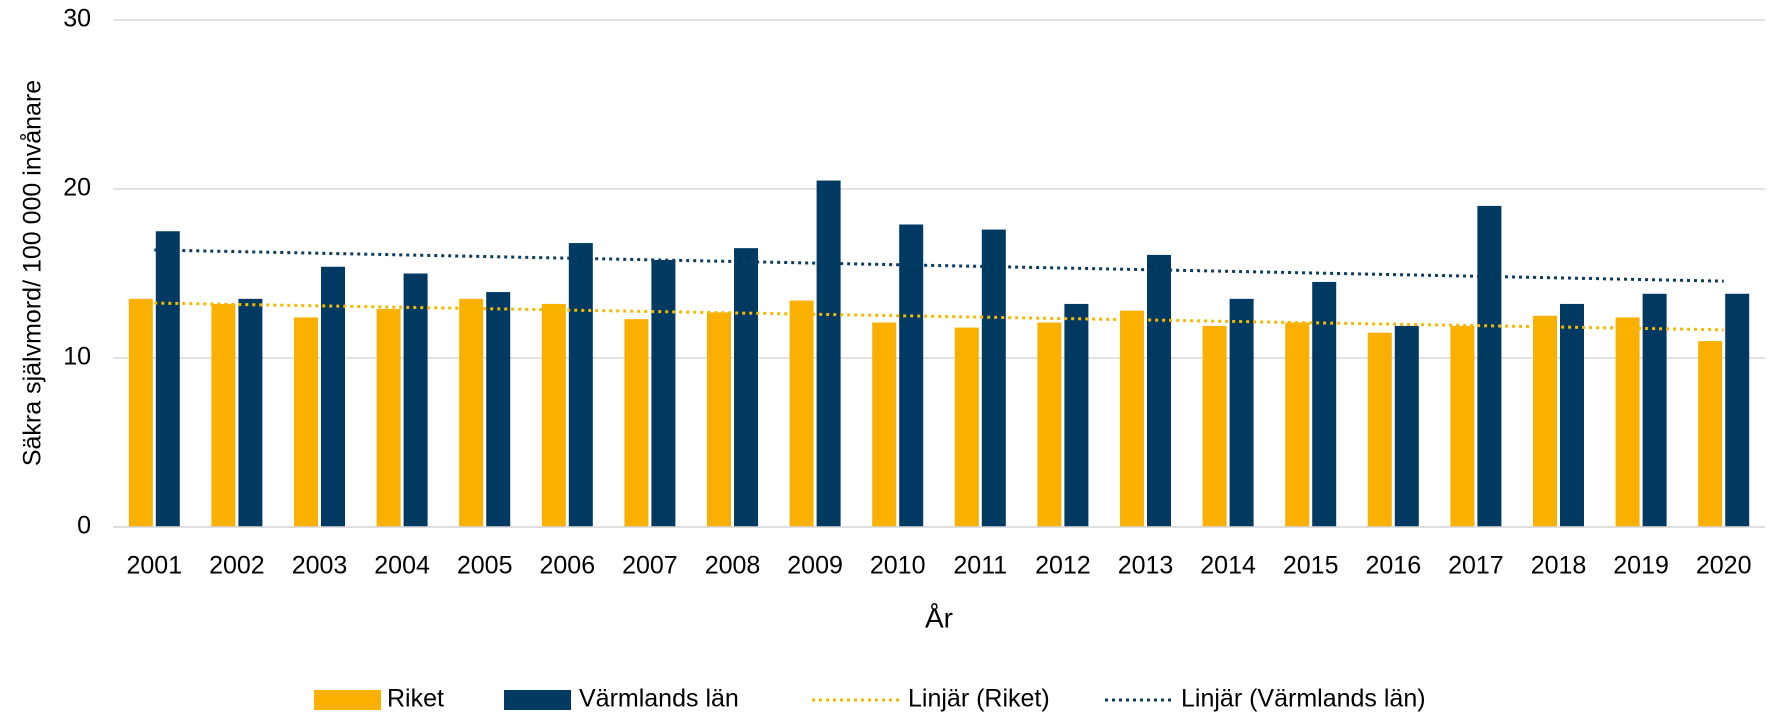 This screenshot has width=1769, height=716. I want to click on y-tick-label: 0, so click(84, 526).